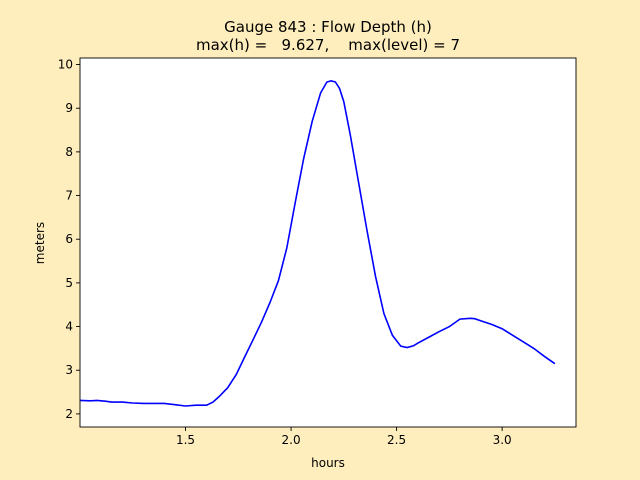 The image size is (640, 480). What do you see at coordinates (69, 108) in the screenshot?
I see `y-tick-label: 9` at bounding box center [69, 108].